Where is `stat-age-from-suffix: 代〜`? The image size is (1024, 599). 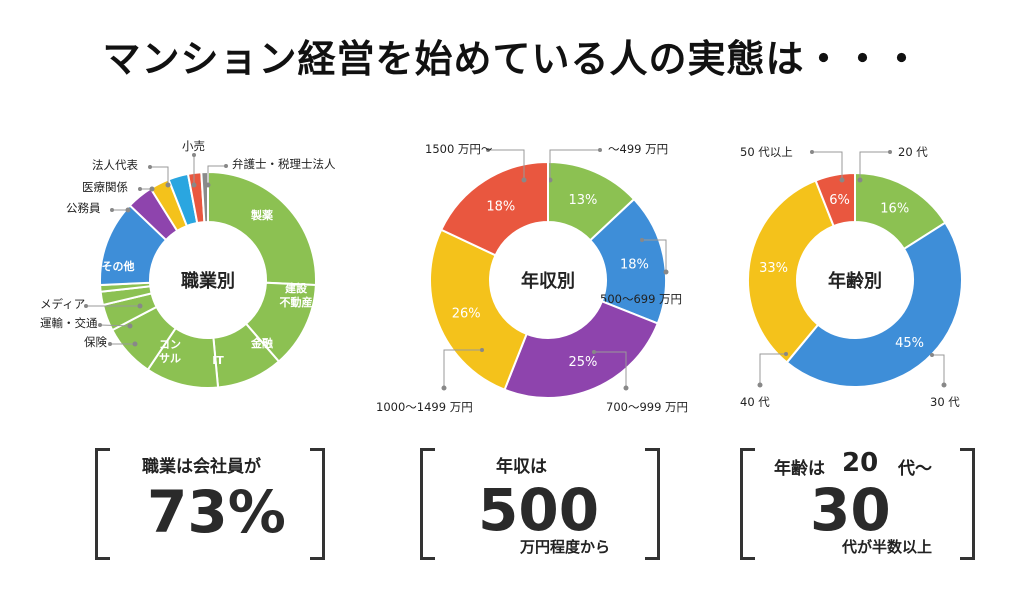
stat-age-from-suffix: 代〜 is located at coordinates (915, 469).